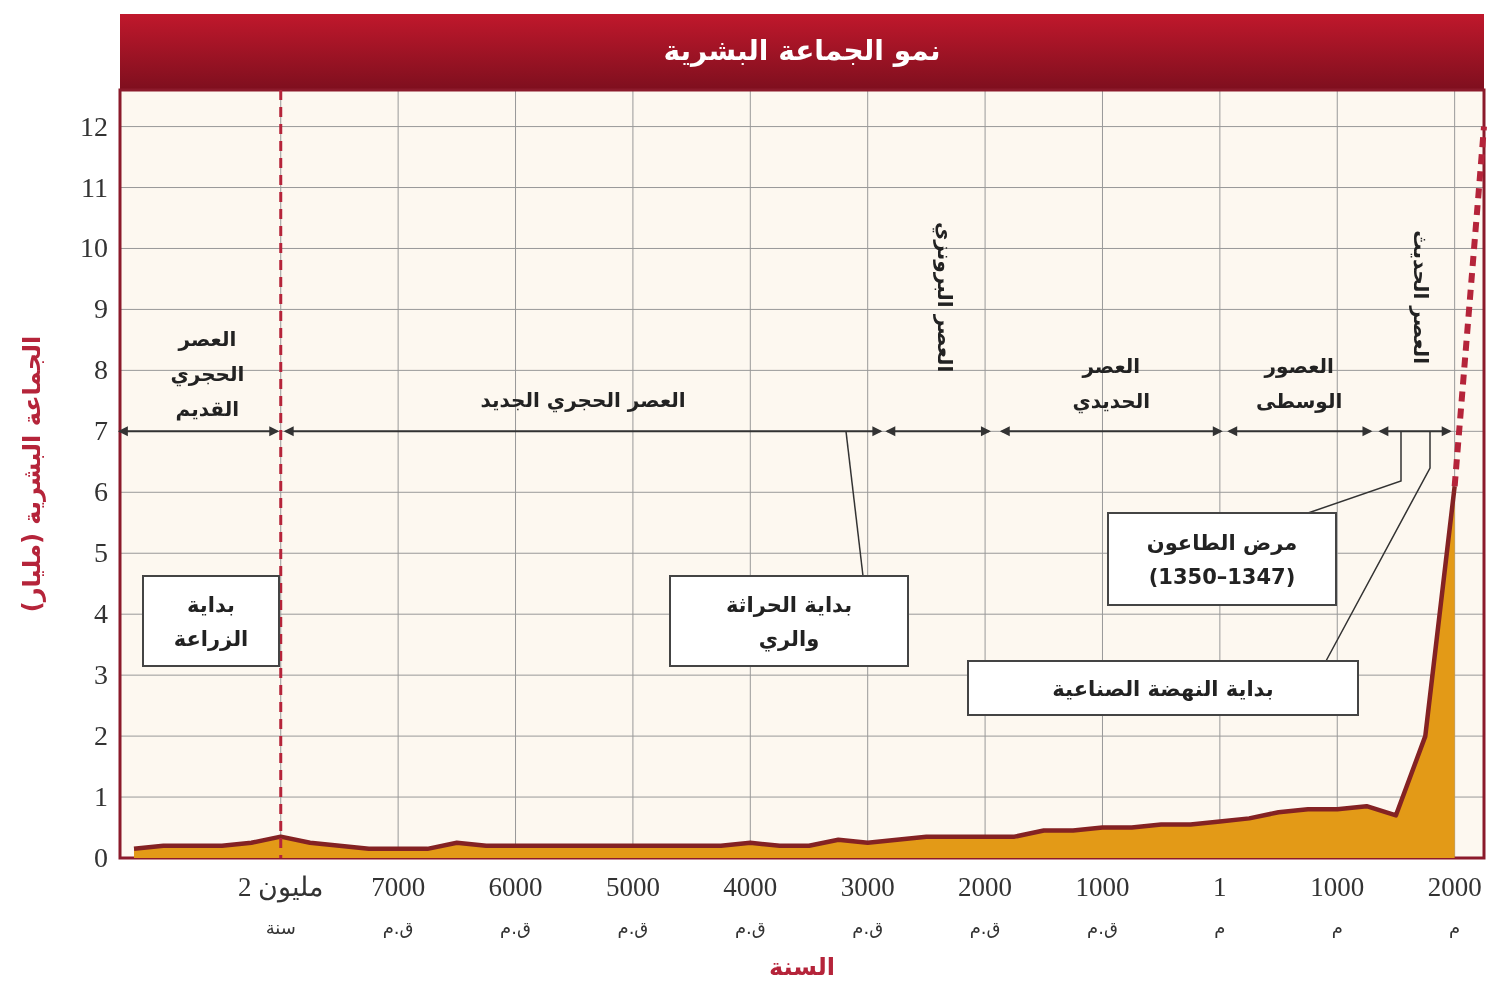  Describe the element at coordinates (101, 309) in the screenshot. I see `y-tick-label: 9` at that location.